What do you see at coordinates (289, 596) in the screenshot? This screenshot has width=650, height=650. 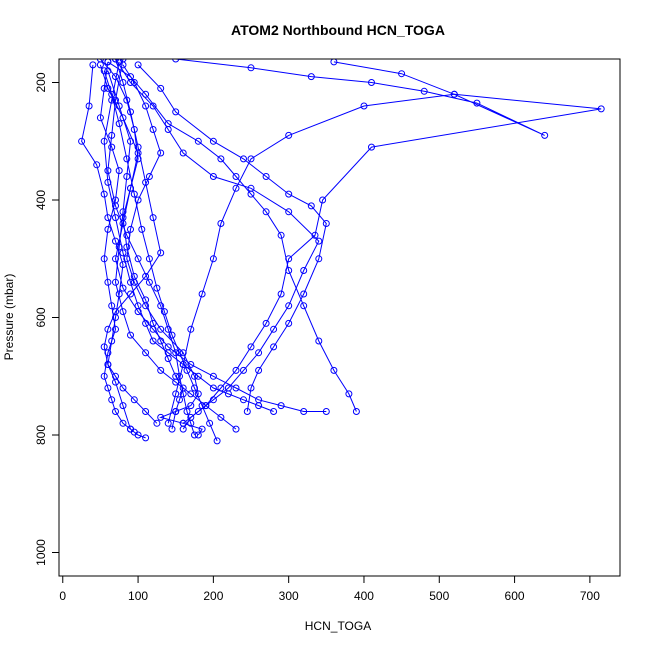 I see `x-tick-label: 300` at bounding box center [289, 596].